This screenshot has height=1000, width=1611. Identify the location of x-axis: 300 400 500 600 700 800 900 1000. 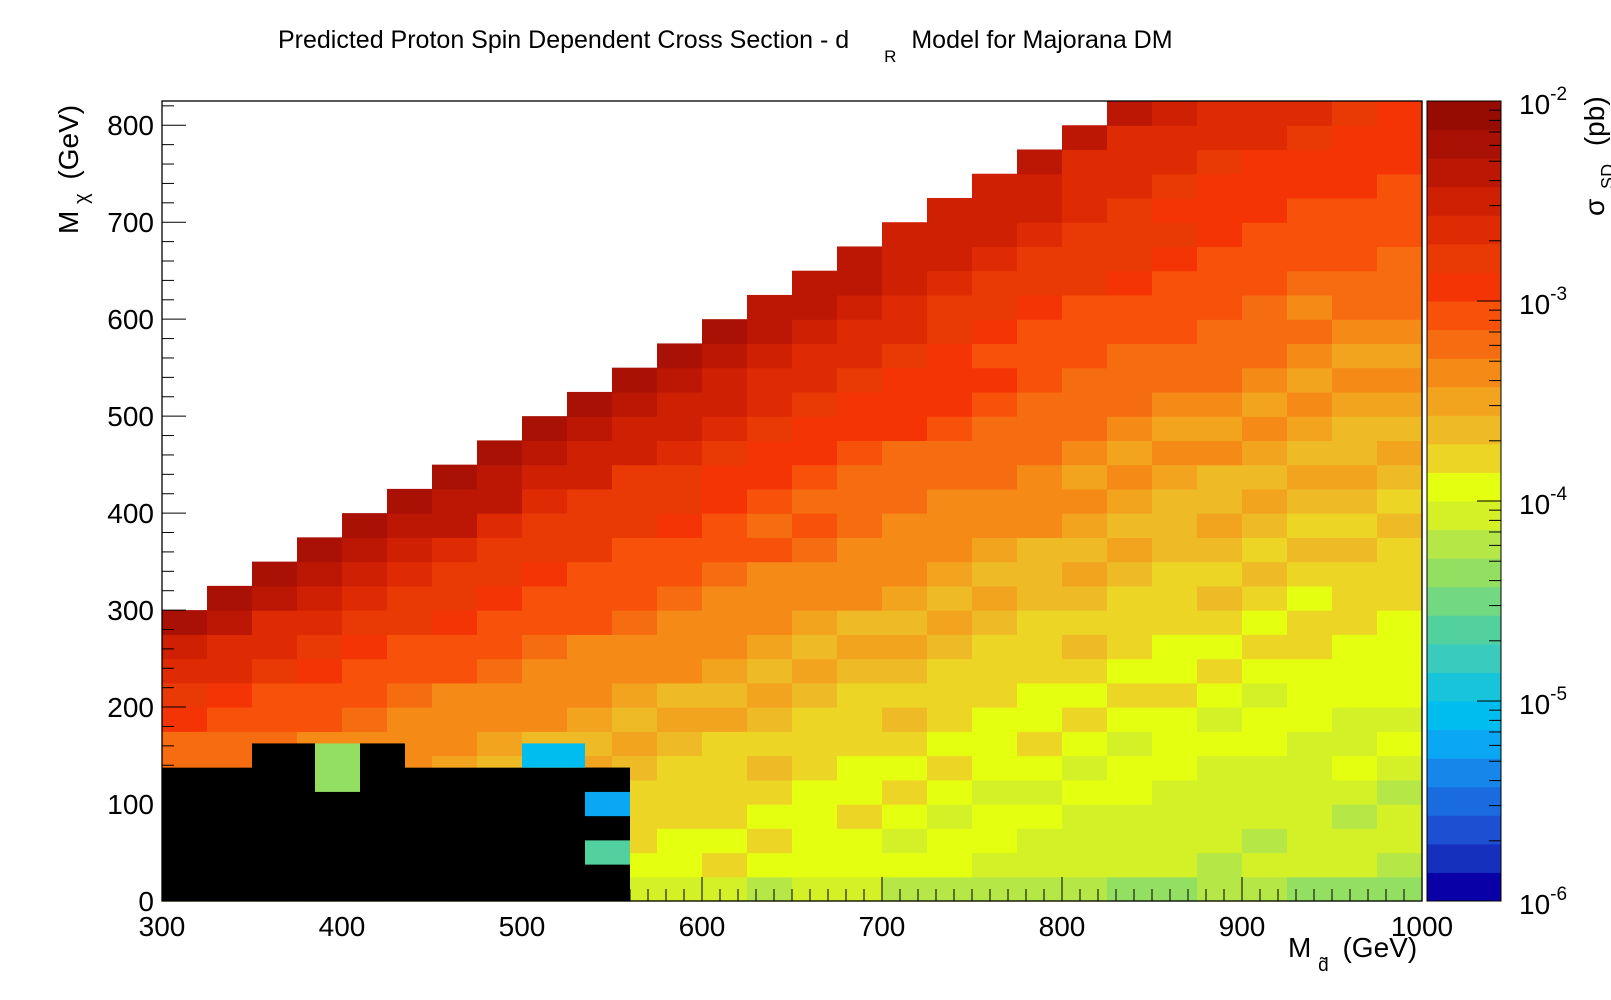
(796, 909).